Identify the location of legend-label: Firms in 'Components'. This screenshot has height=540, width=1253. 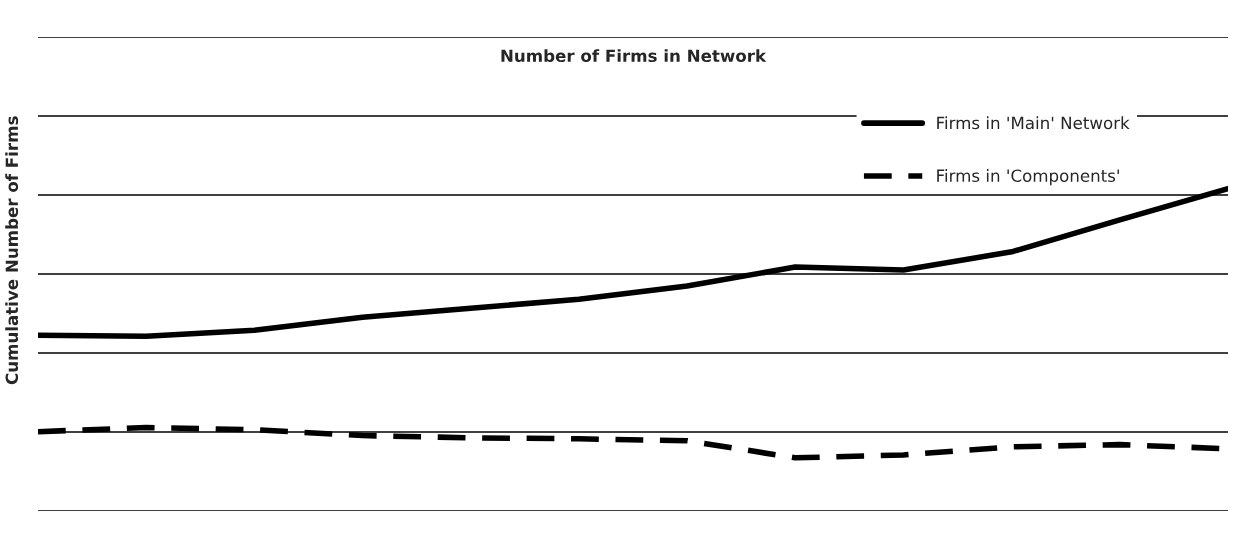
(1028, 177).